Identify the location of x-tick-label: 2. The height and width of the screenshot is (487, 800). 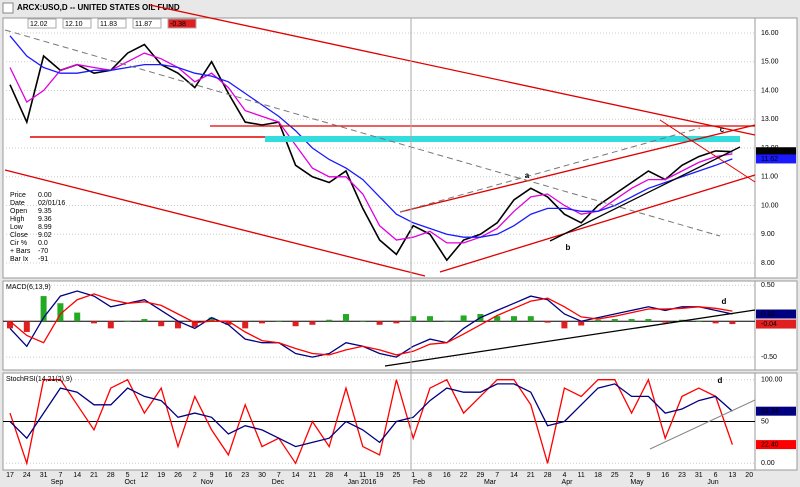
(632, 475).